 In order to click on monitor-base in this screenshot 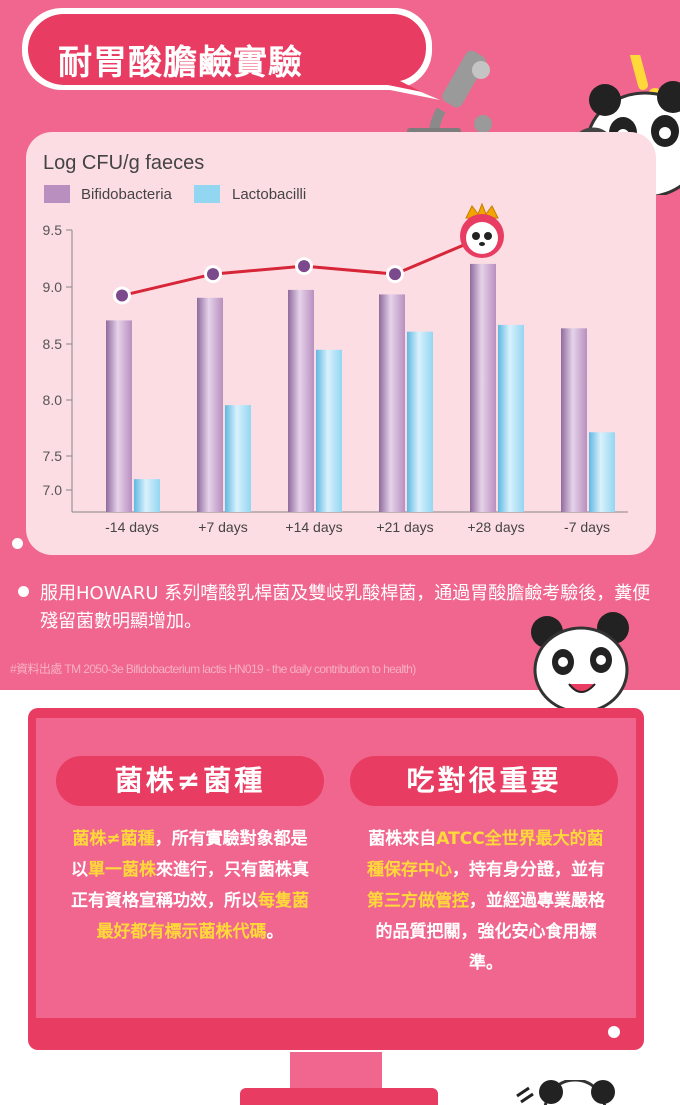, I will do `click(339, 1096)`.